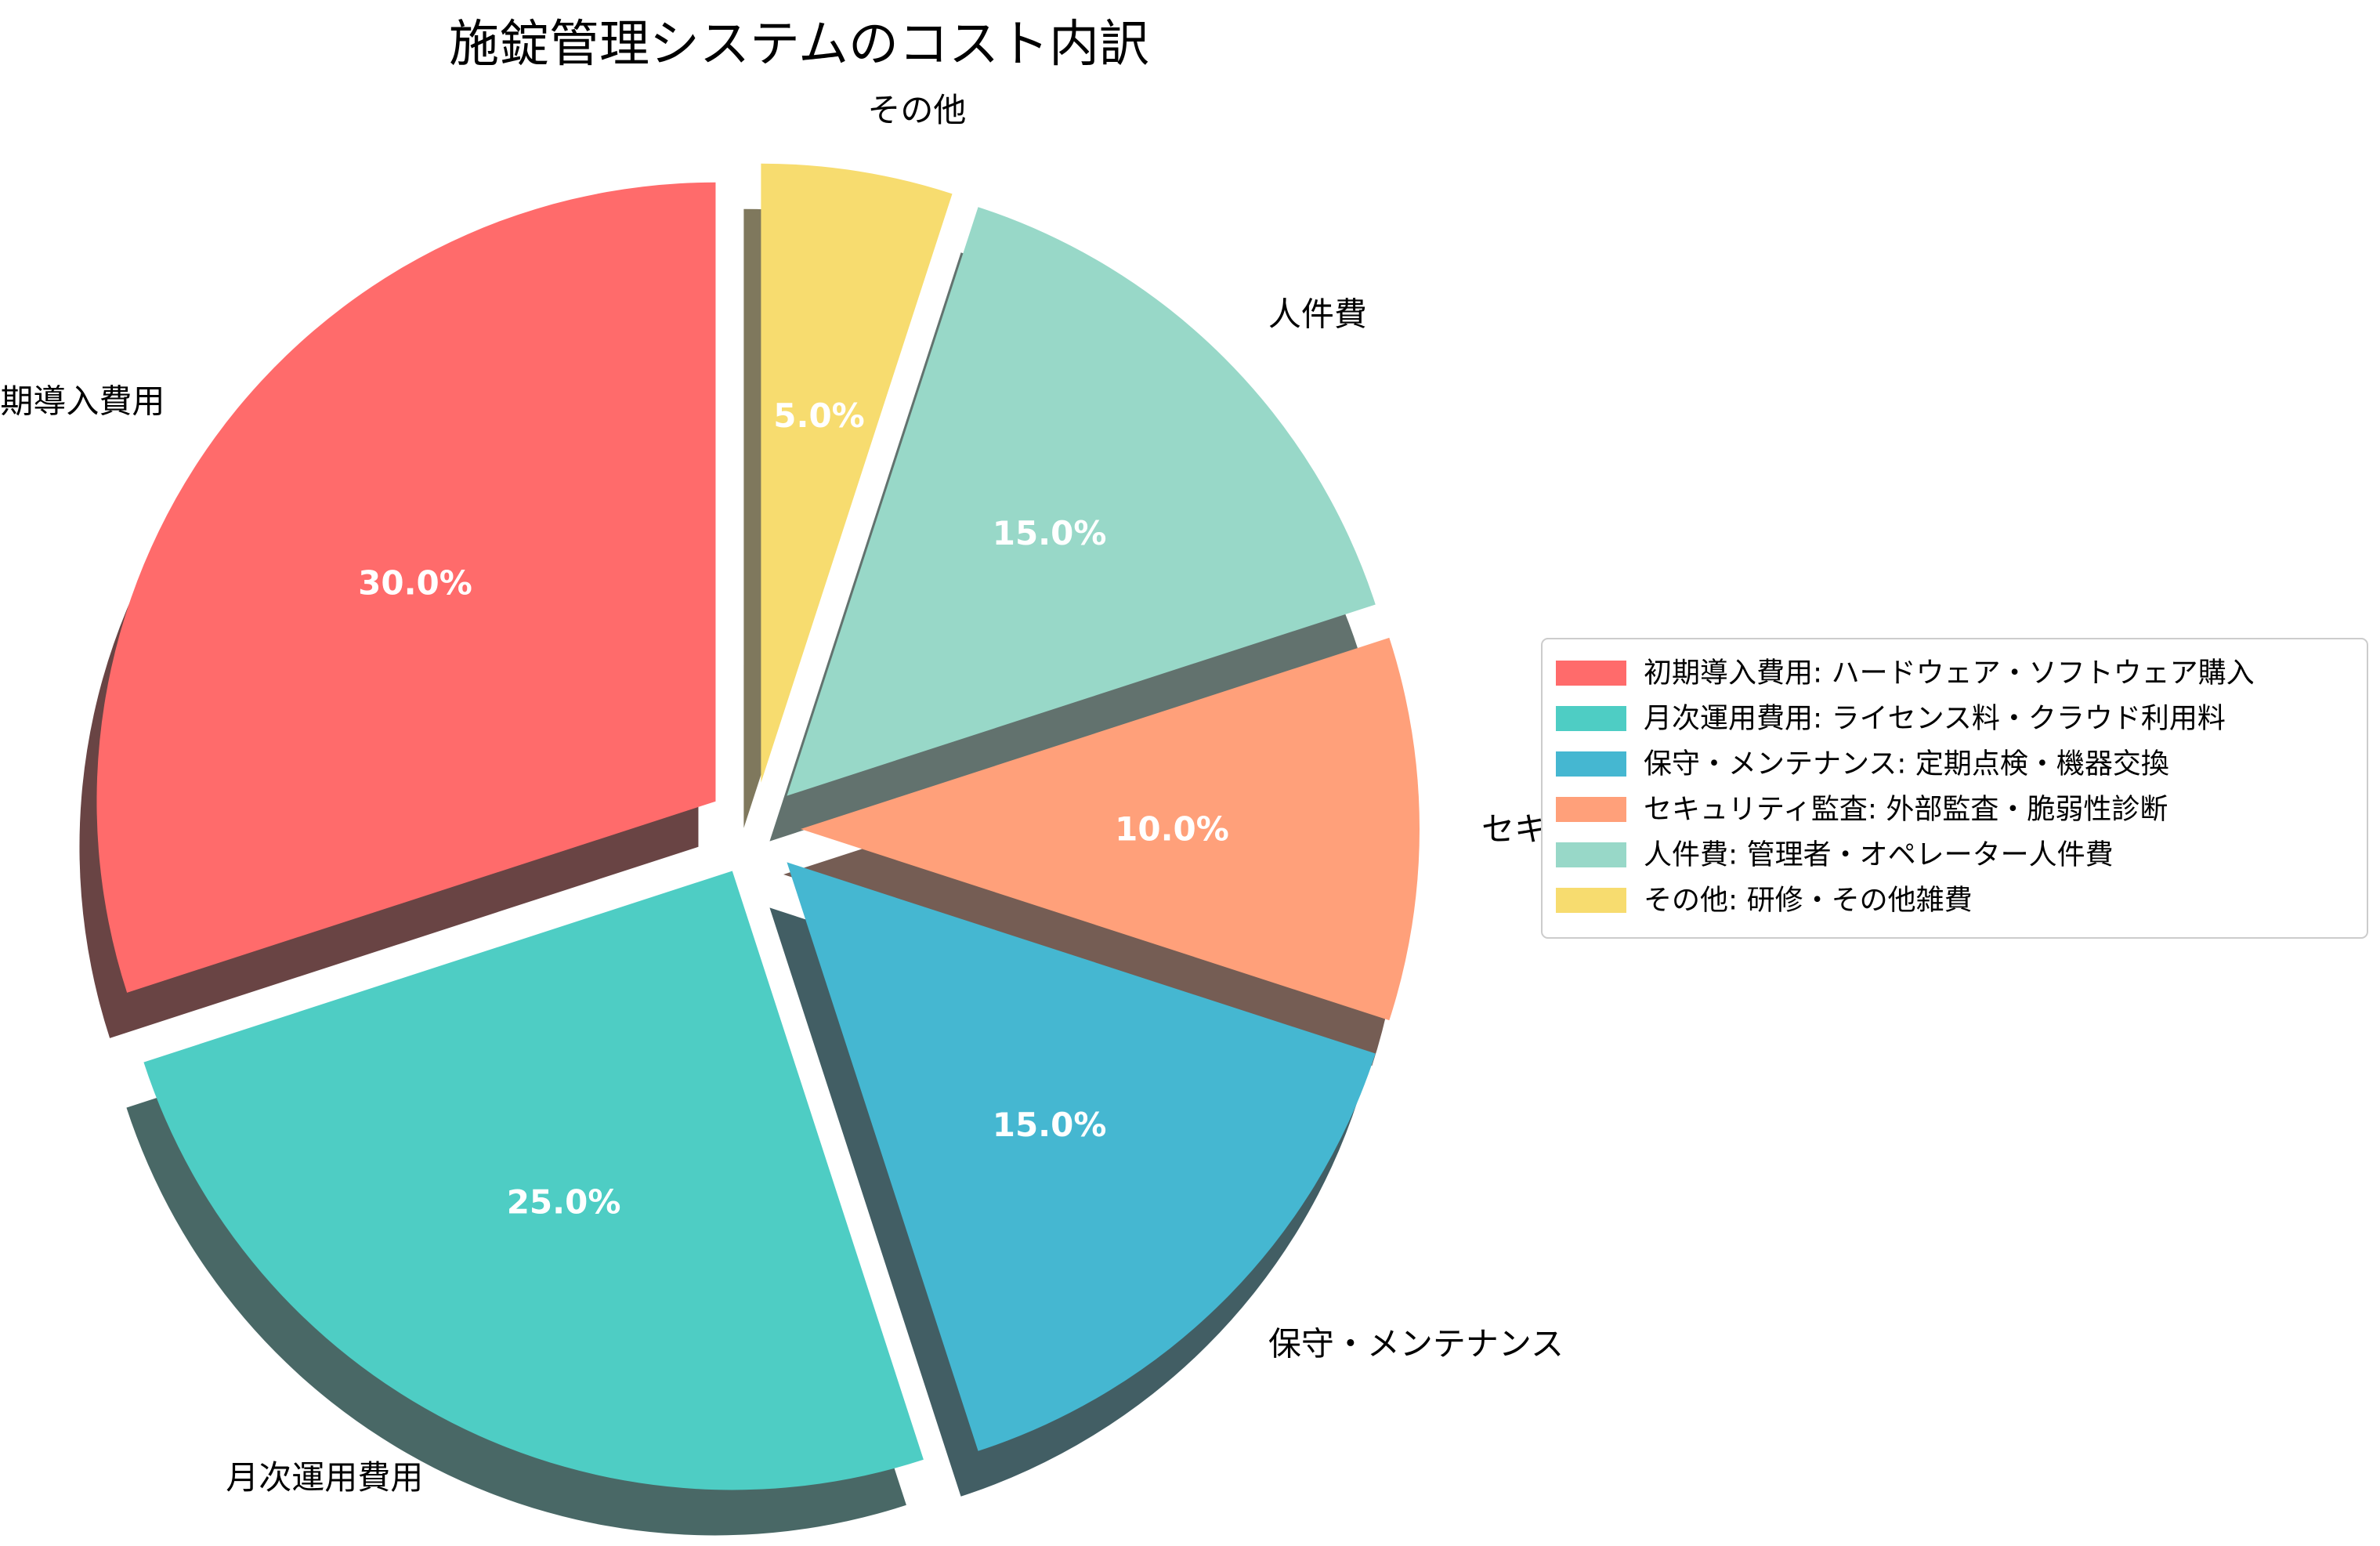  I want to click on legend-entry: セキュリティ監査: 外部監査・脆弱性診断, so click(1906, 810).